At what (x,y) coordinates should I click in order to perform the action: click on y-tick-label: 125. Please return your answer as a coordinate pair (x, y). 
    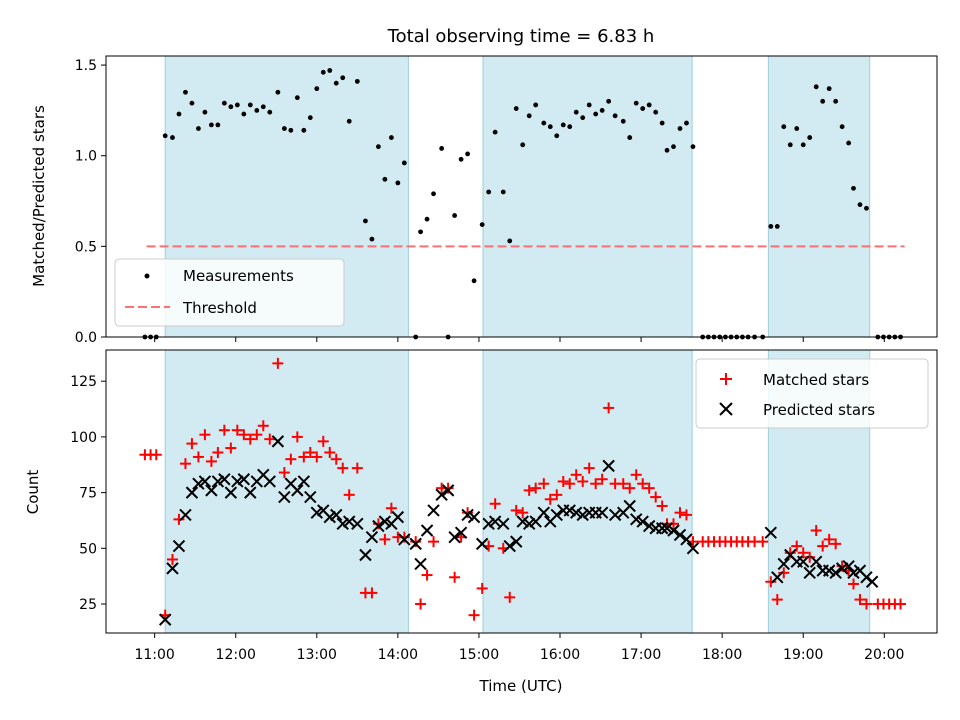
    Looking at the image, I should click on (83, 382).